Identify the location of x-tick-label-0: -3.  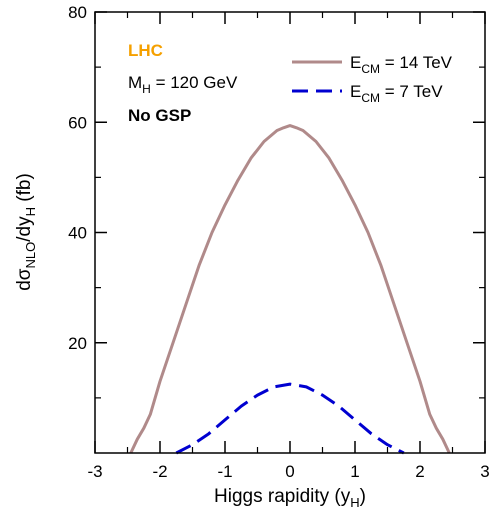
(94, 471).